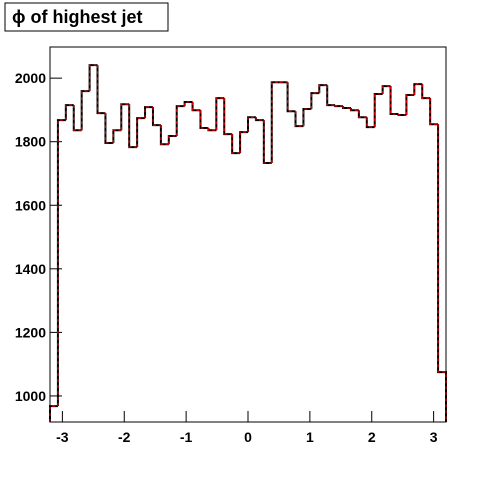 This screenshot has height=477, width=496. What do you see at coordinates (30, 78) in the screenshot?
I see `y-tick-label: 2000` at bounding box center [30, 78].